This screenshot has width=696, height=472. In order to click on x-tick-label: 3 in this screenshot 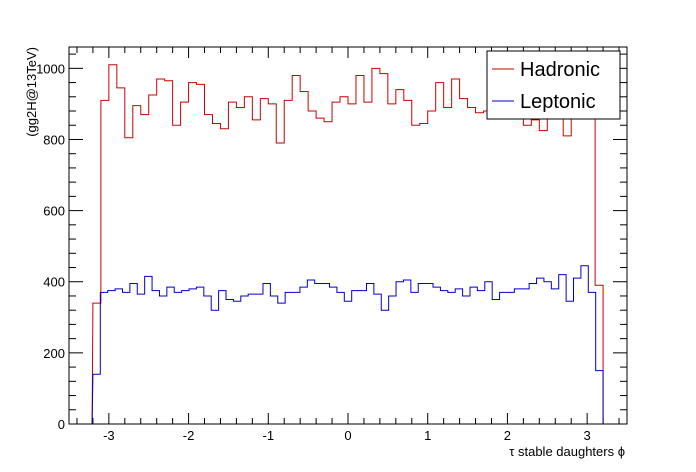, I will do `click(587, 435)`.